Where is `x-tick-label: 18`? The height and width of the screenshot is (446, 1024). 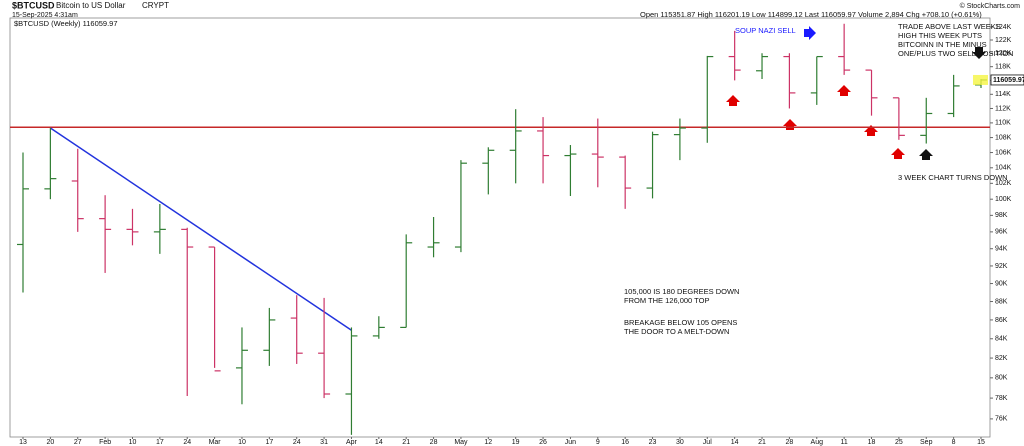
x-tick-label: 18 is located at coordinates (872, 442).